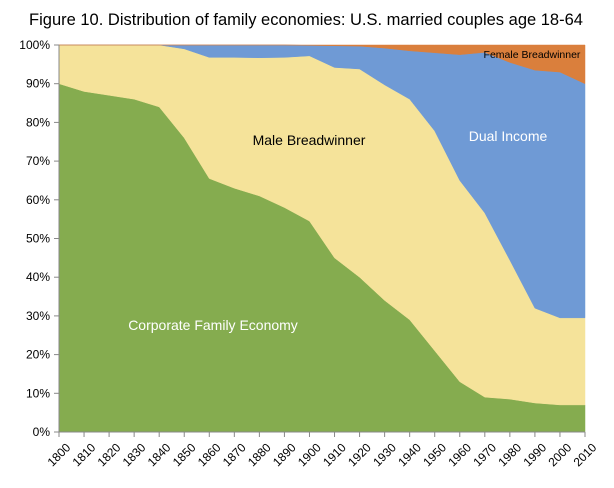  What do you see at coordinates (459, 454) in the screenshot?
I see `x-tick-label: 1960` at bounding box center [459, 454].